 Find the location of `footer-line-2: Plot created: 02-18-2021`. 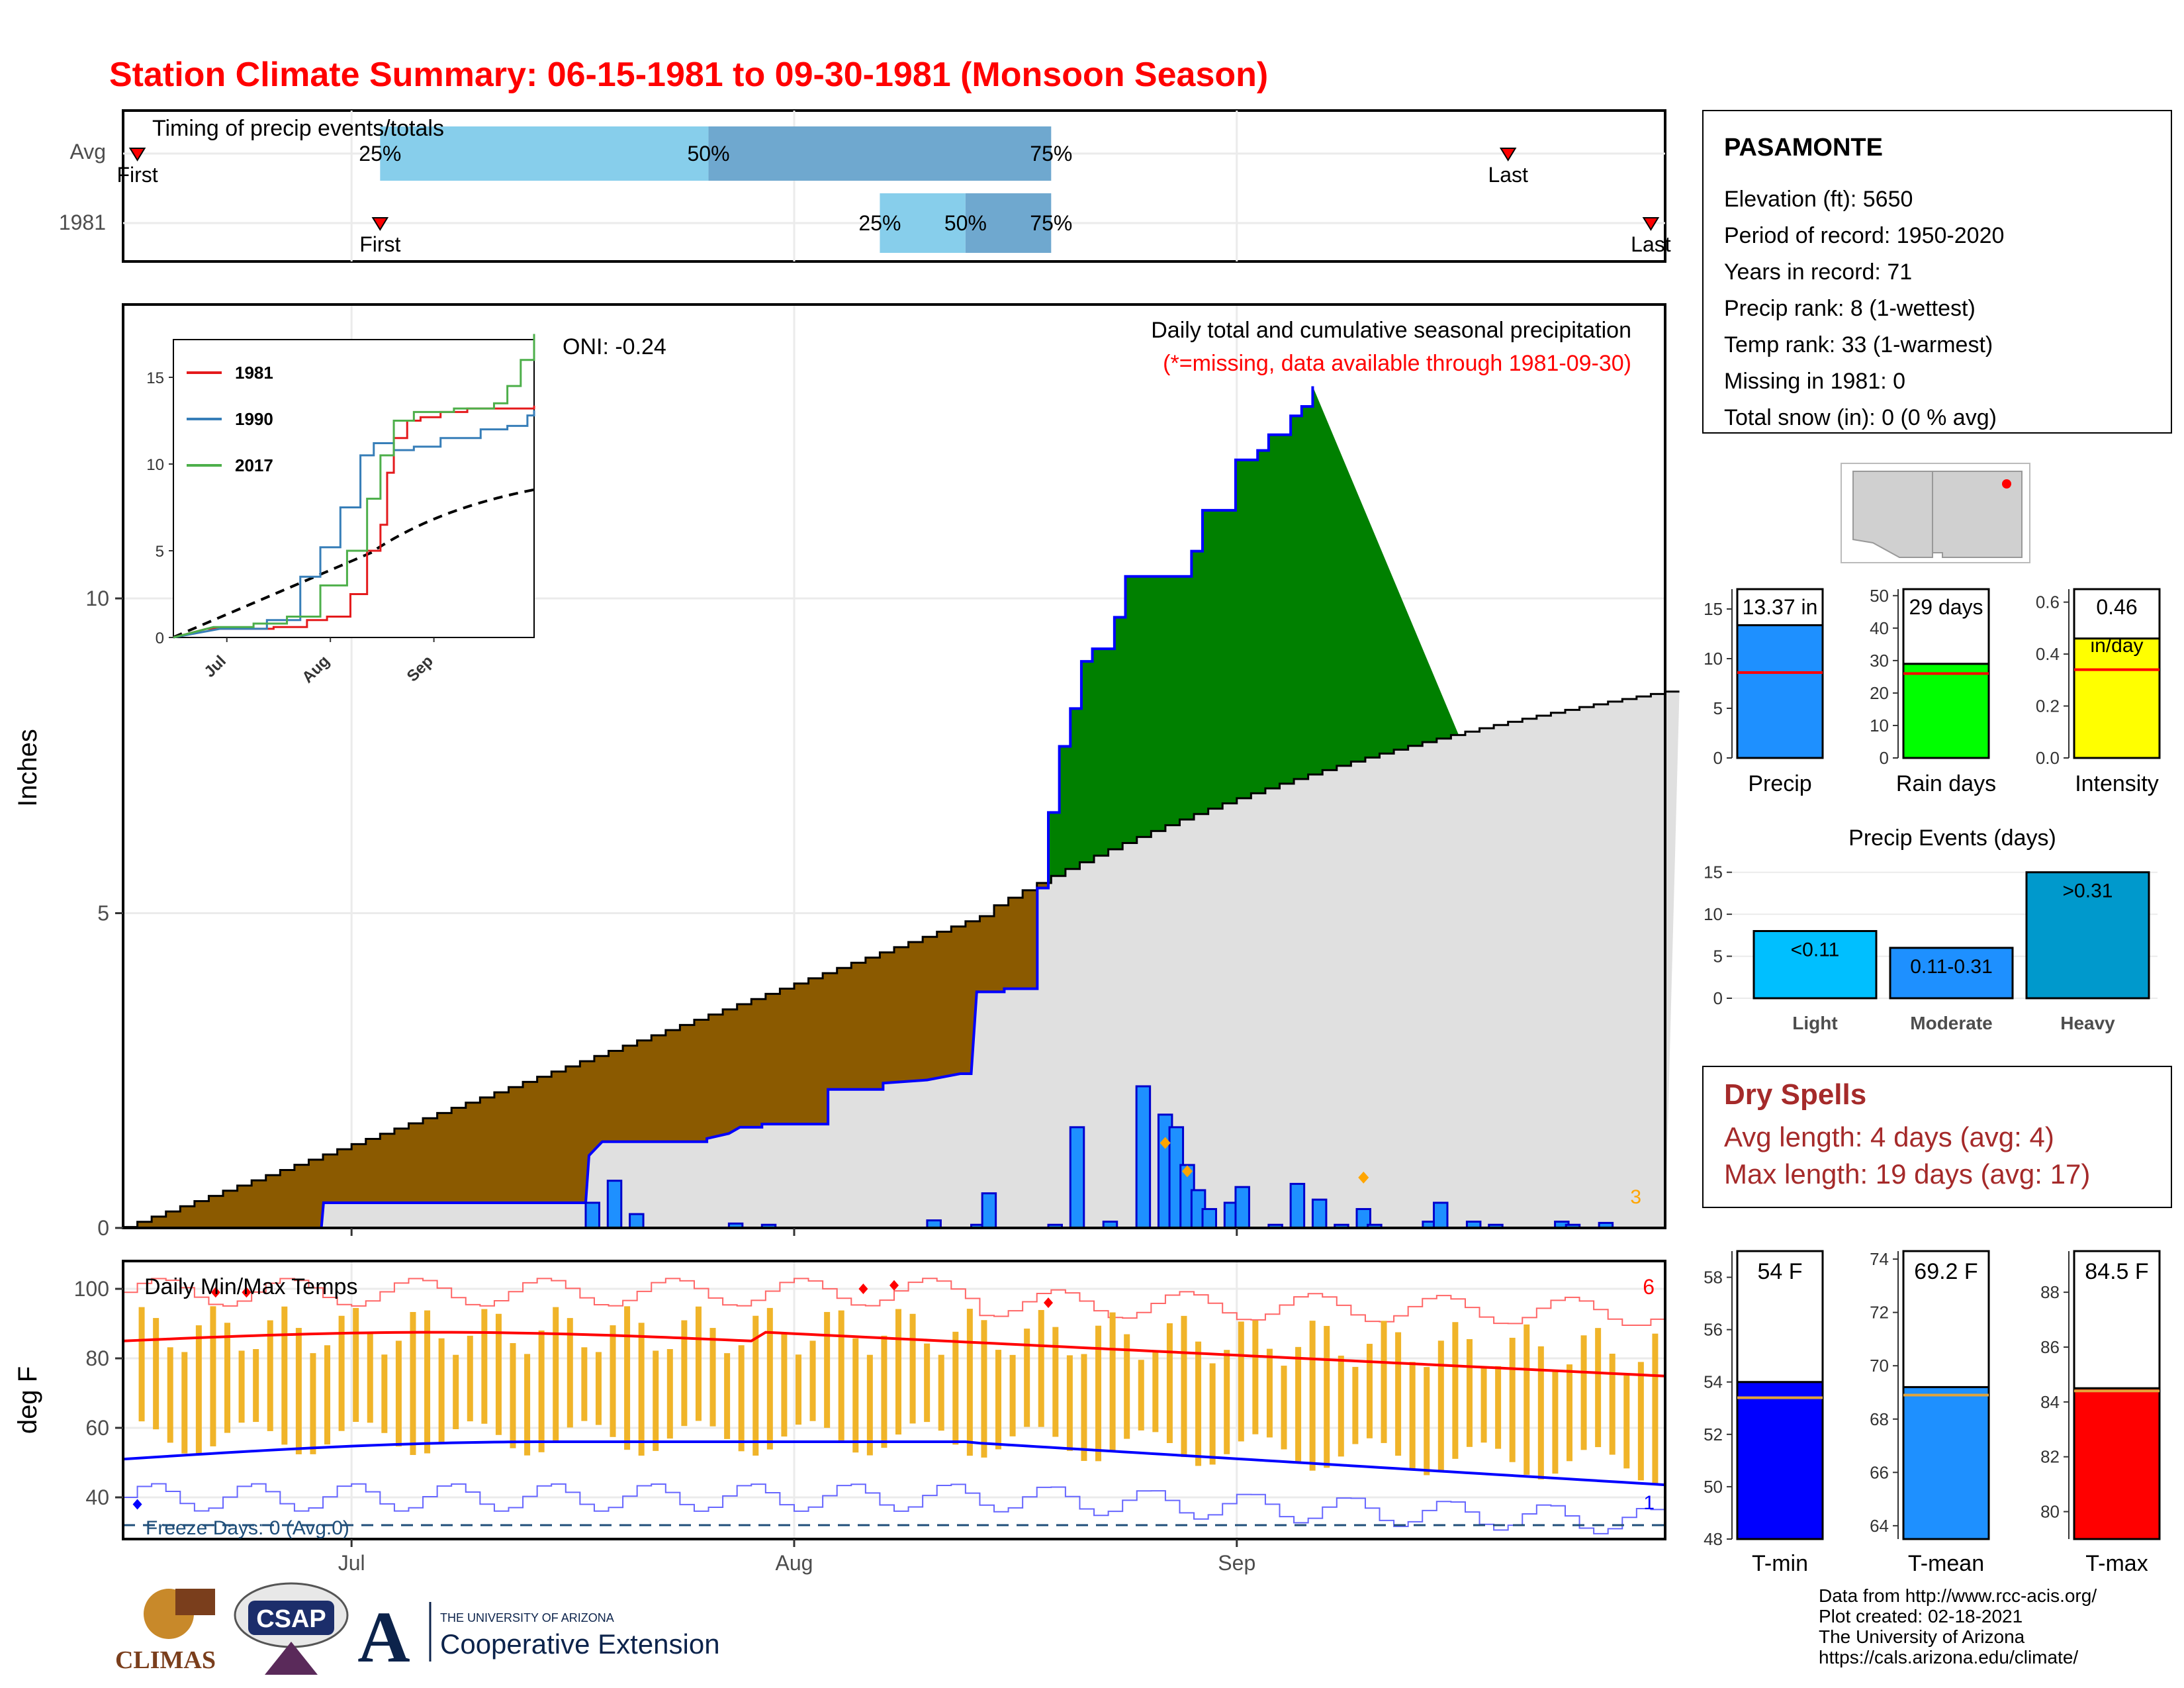

footer-line-2: Plot created: 02-18-2021 is located at coordinates (1921, 1616).